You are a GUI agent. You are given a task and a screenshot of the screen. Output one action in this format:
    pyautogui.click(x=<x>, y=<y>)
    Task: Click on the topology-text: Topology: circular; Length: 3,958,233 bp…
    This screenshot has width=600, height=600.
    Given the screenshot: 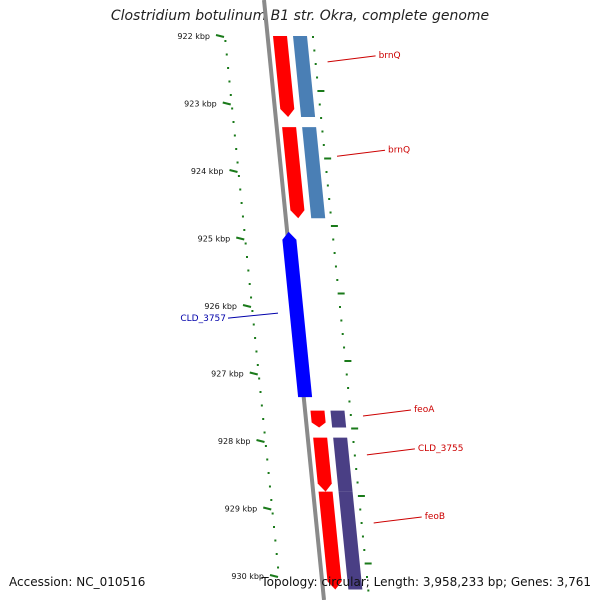 What is the action you would take?
    pyautogui.click(x=426, y=582)
    